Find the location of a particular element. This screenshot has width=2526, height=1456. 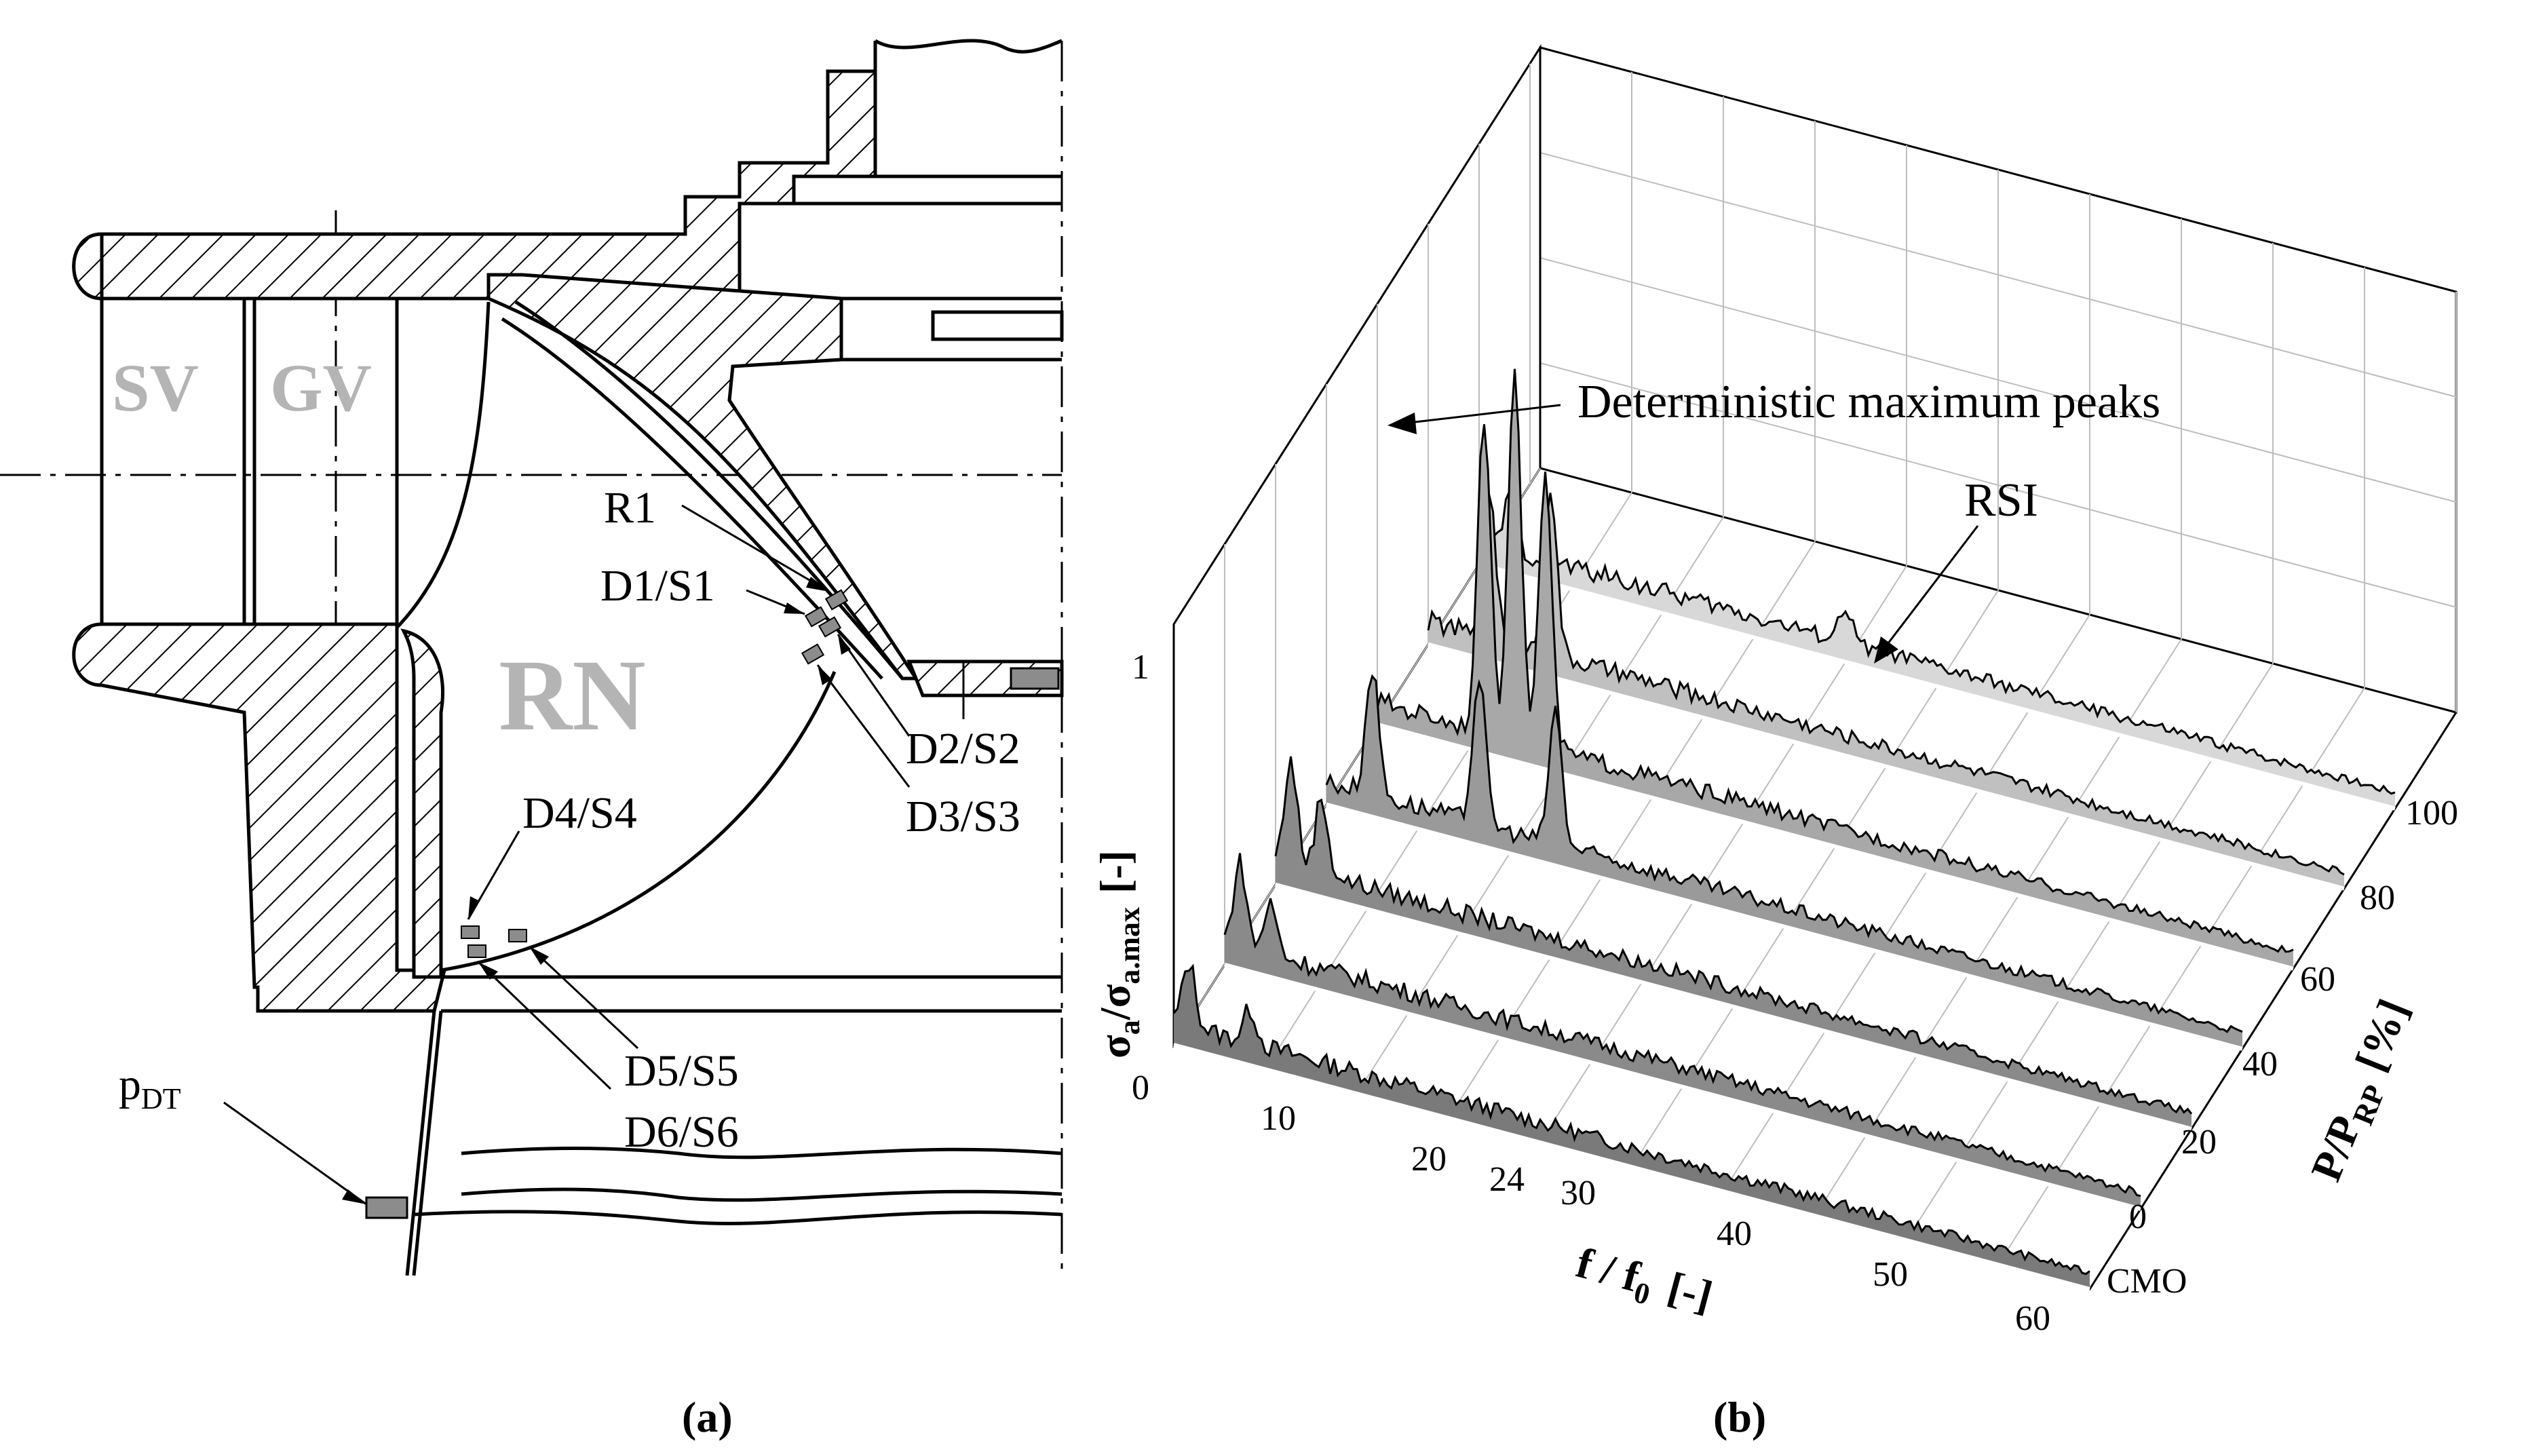

sensor-d3 is located at coordinates (813, 654).